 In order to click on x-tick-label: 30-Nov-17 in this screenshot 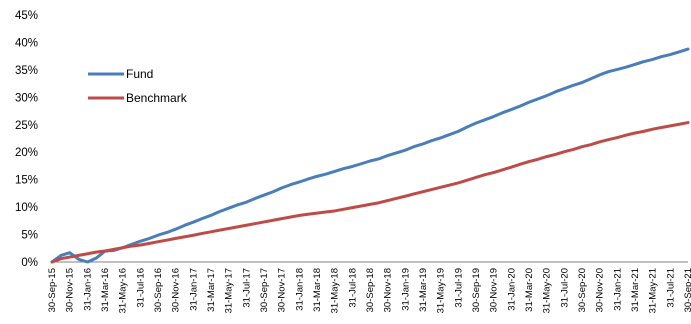, I will do `click(282, 290)`.